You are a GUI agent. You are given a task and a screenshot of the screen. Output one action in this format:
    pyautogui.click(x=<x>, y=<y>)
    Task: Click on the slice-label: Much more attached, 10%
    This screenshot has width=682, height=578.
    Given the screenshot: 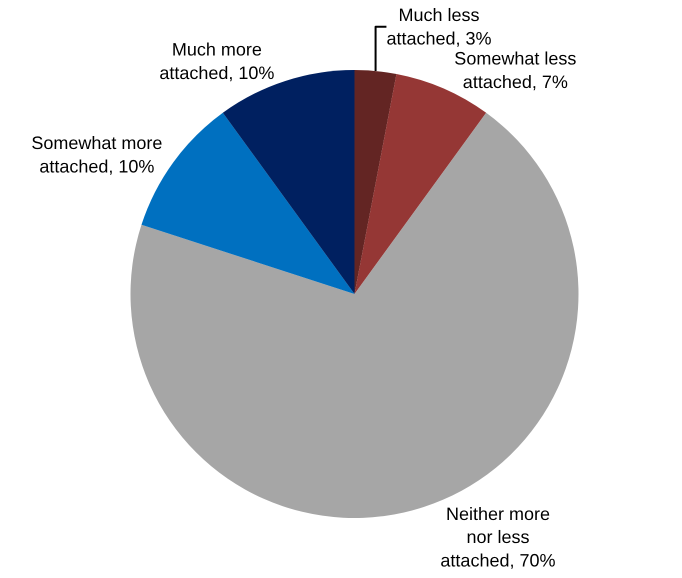 What is the action you would take?
    pyautogui.click(x=216, y=62)
    